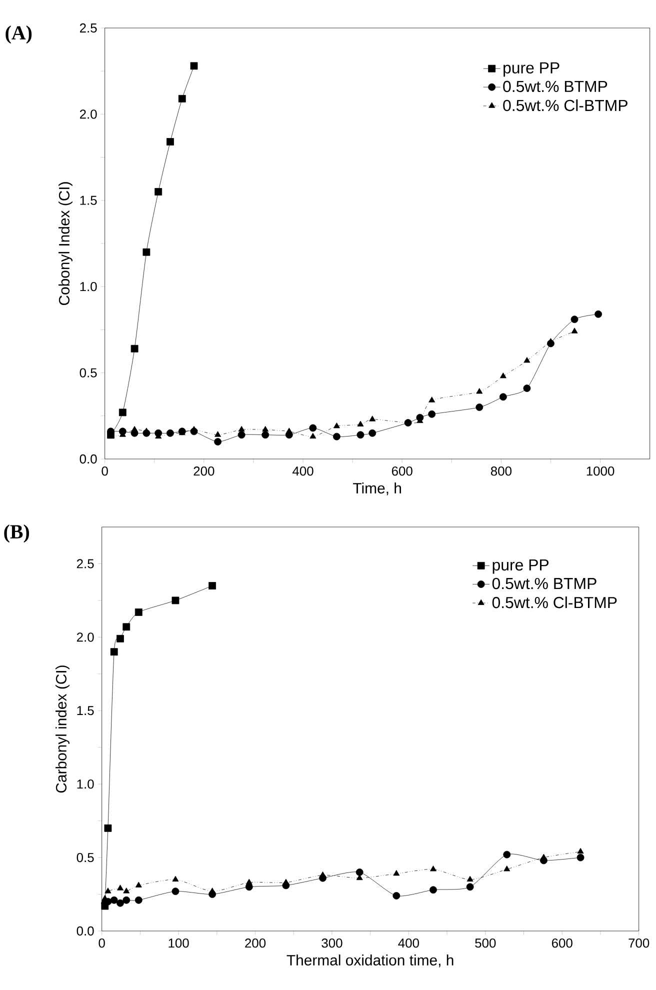 This screenshot has width=656, height=990. I want to click on chart-title: (B), so click(17, 533).